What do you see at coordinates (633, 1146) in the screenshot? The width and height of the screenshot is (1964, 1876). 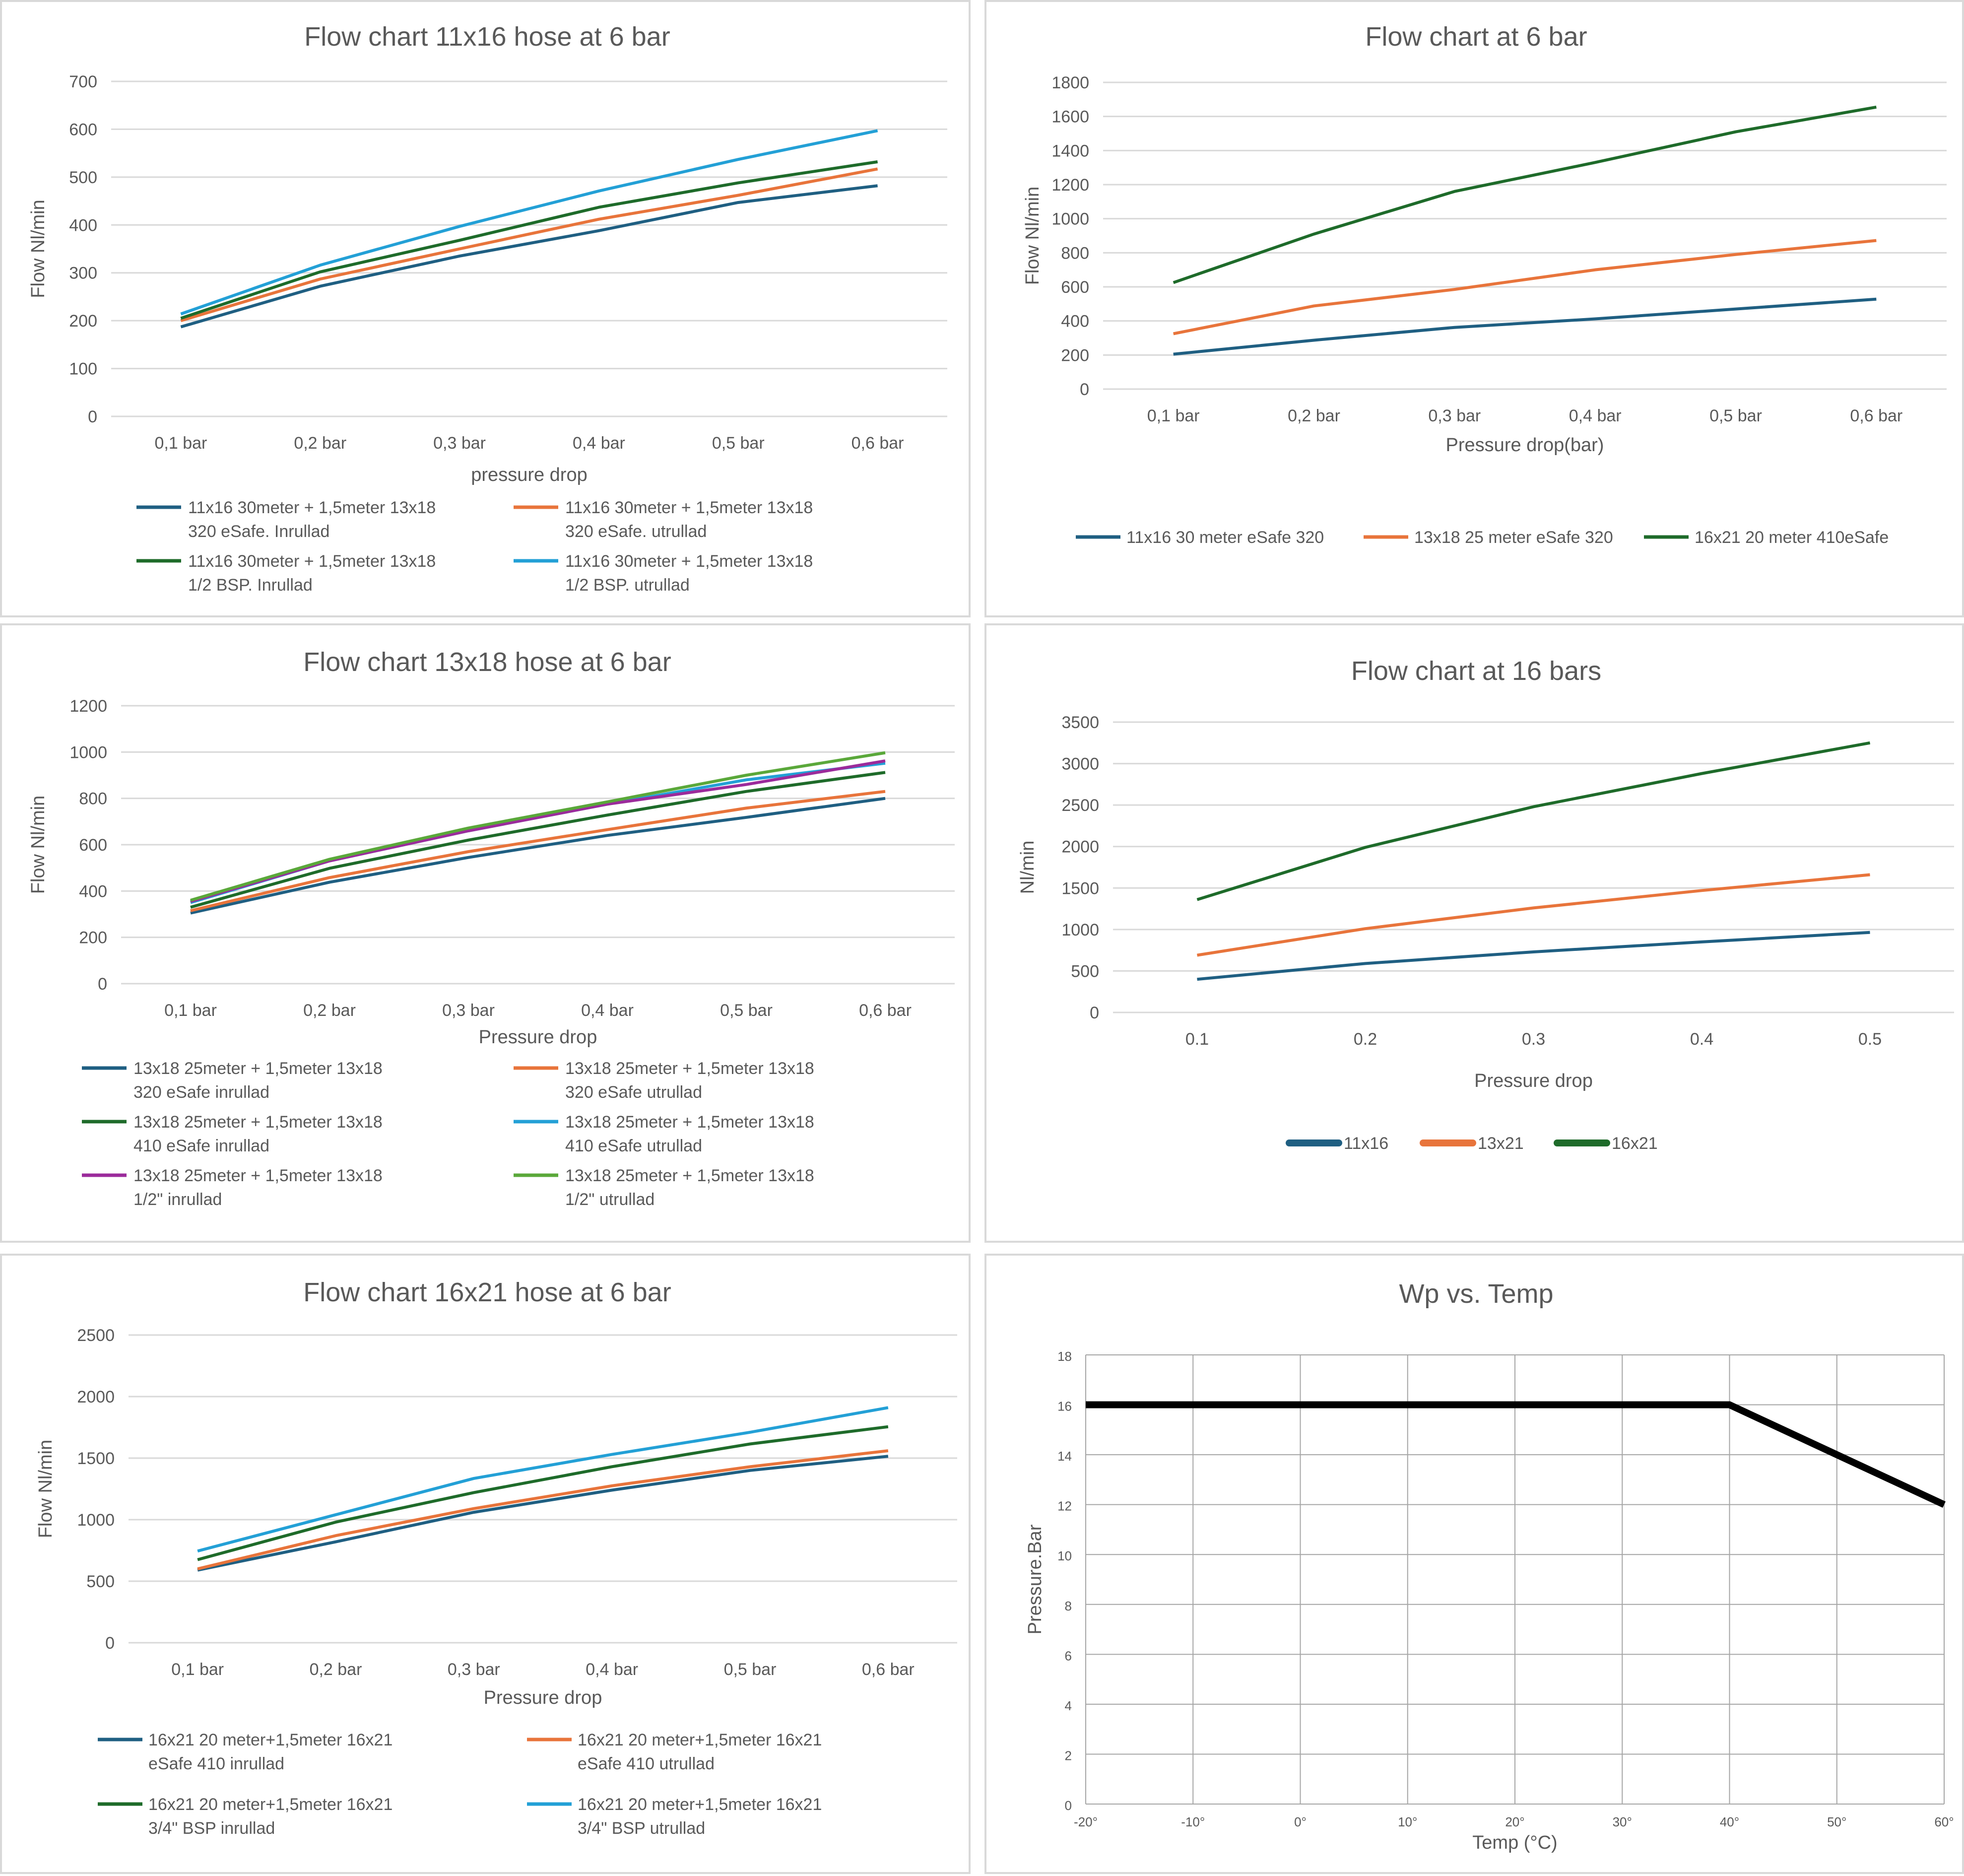 I see `legend-label: 410 eSafe utrullad` at bounding box center [633, 1146].